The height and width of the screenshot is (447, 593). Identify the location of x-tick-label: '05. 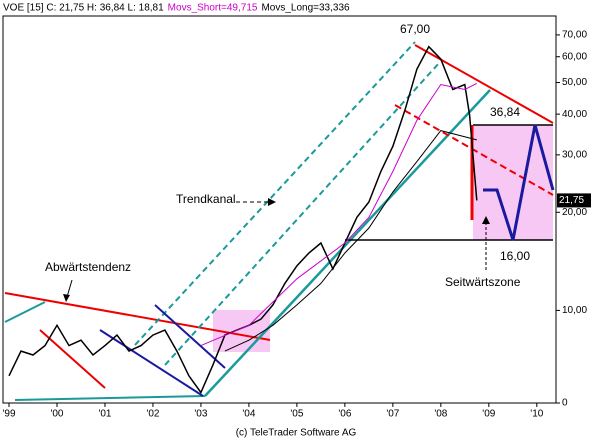
(296, 414).